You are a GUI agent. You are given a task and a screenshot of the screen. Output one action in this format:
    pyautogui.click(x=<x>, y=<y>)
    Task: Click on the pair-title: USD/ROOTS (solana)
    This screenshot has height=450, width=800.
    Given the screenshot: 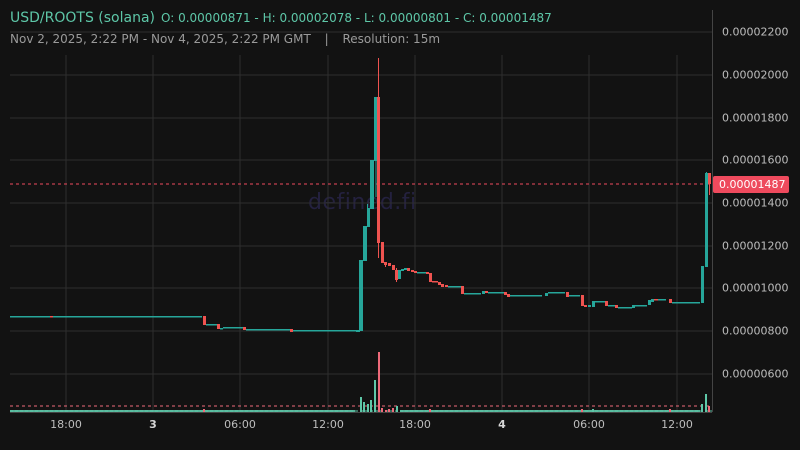 What is the action you would take?
    pyautogui.click(x=82, y=18)
    